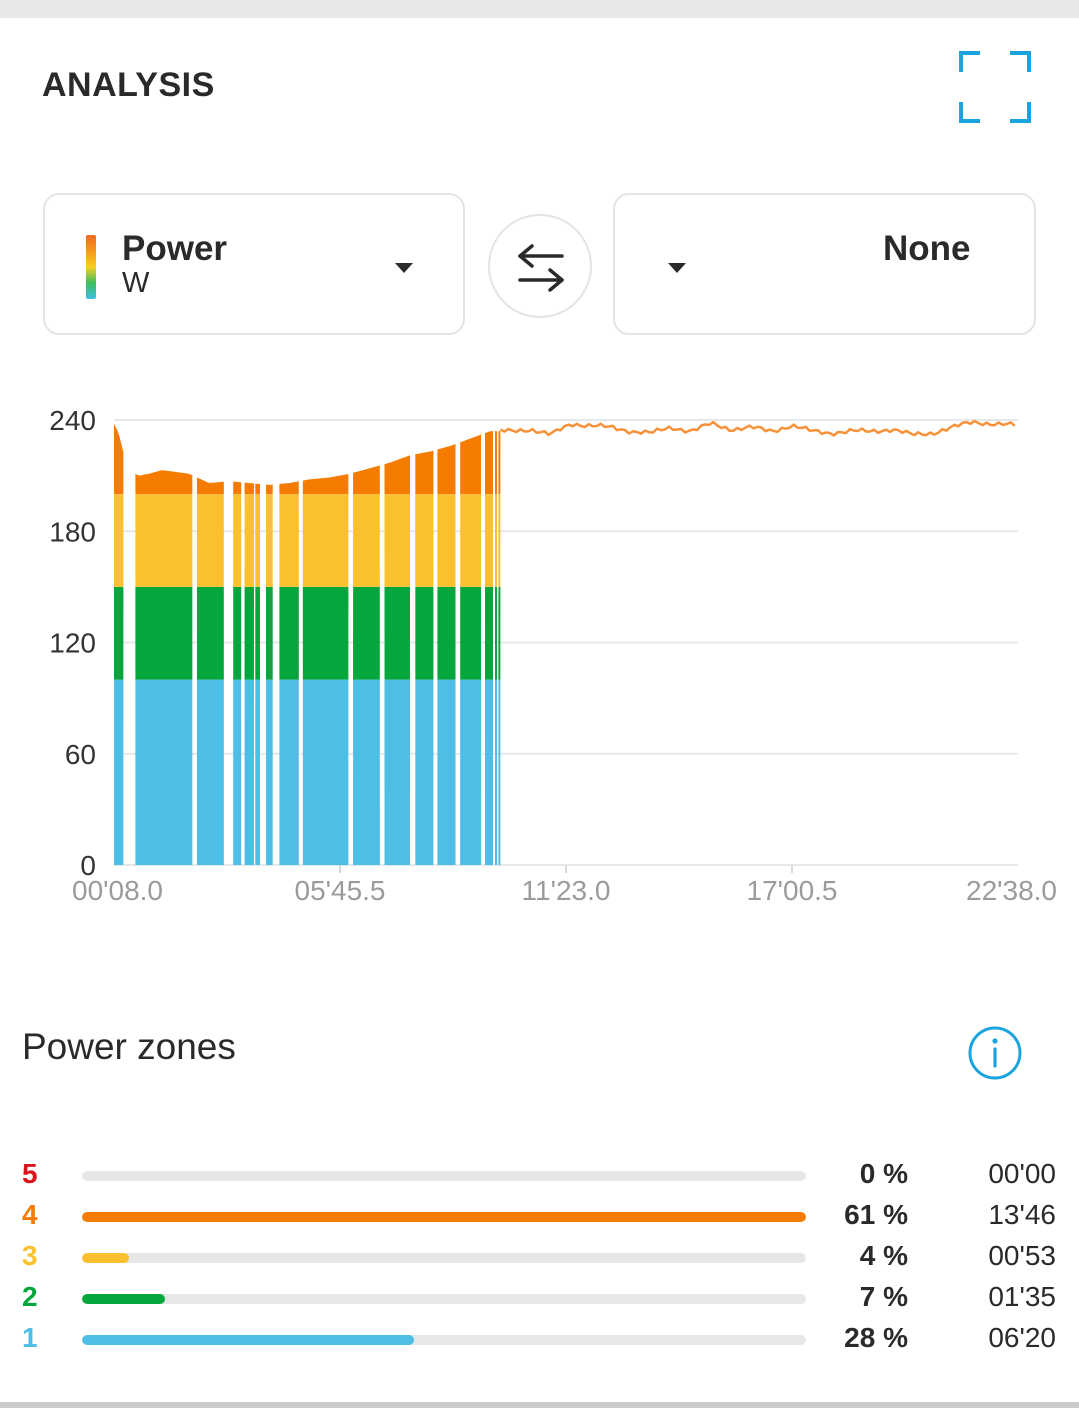  I want to click on bottom-divider, so click(539, 1405).